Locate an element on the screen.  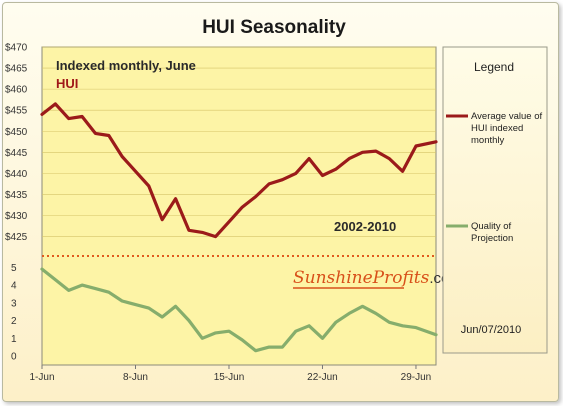
legend-title: Legend is located at coordinates (494, 67).